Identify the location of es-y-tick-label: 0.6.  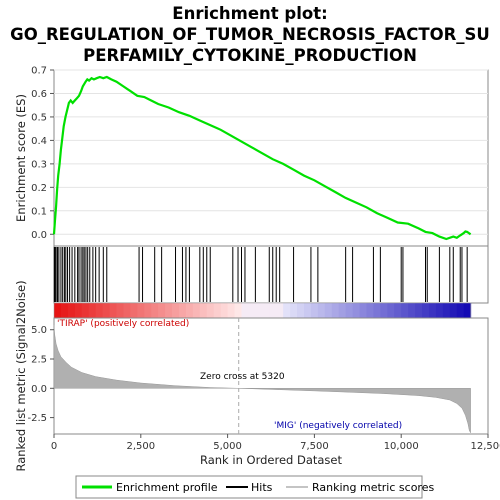
(39, 94).